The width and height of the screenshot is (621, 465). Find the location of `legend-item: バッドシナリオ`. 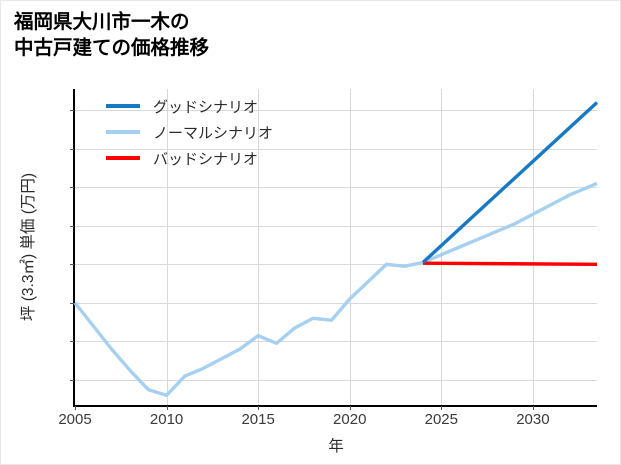

legend-item: バッドシナリオ is located at coordinates (206, 158).